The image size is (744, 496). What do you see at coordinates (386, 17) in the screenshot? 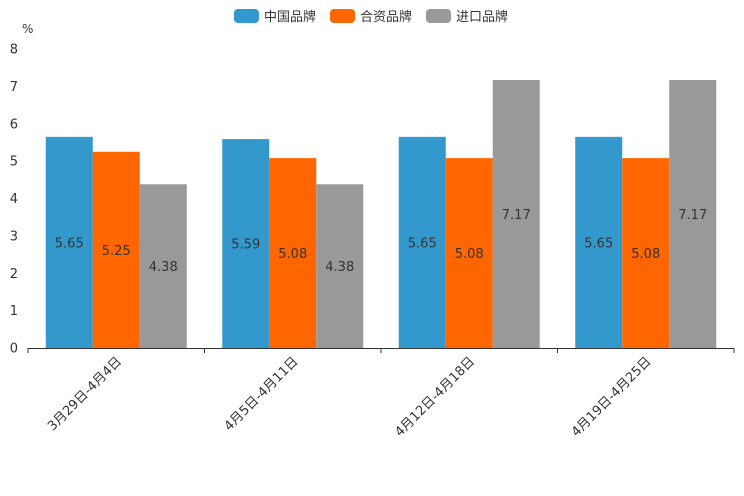
I see `legend-label: 合资品牌` at bounding box center [386, 17].